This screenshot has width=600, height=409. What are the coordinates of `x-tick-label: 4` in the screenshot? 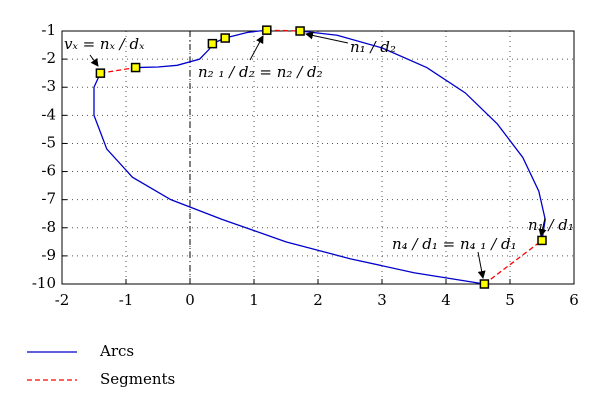 It's located at (446, 300).